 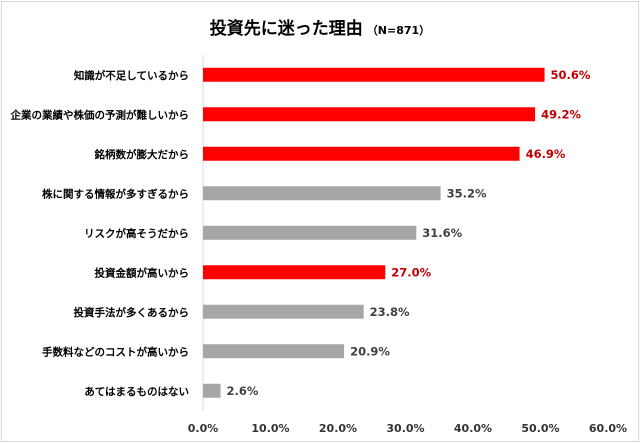 What do you see at coordinates (411, 272) in the screenshot?
I see `data-label: 27.0%` at bounding box center [411, 272].